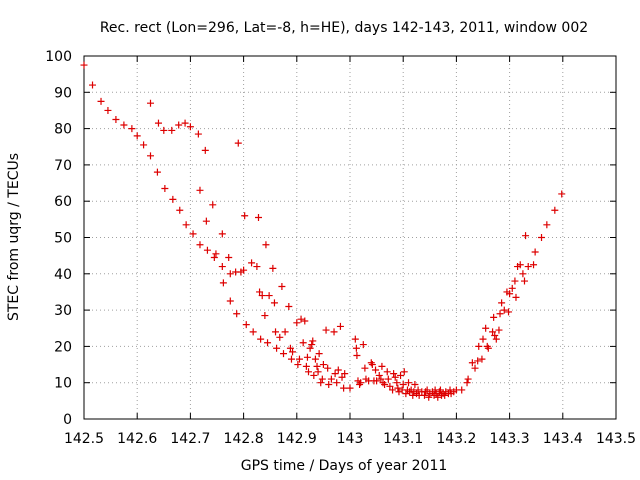 This screenshot has width=640, height=480. Describe the element at coordinates (58, 238) in the screenshot. I see `y-tick-labels: 0 10 20 30 40 50 60 70 80 90 100` at that location.